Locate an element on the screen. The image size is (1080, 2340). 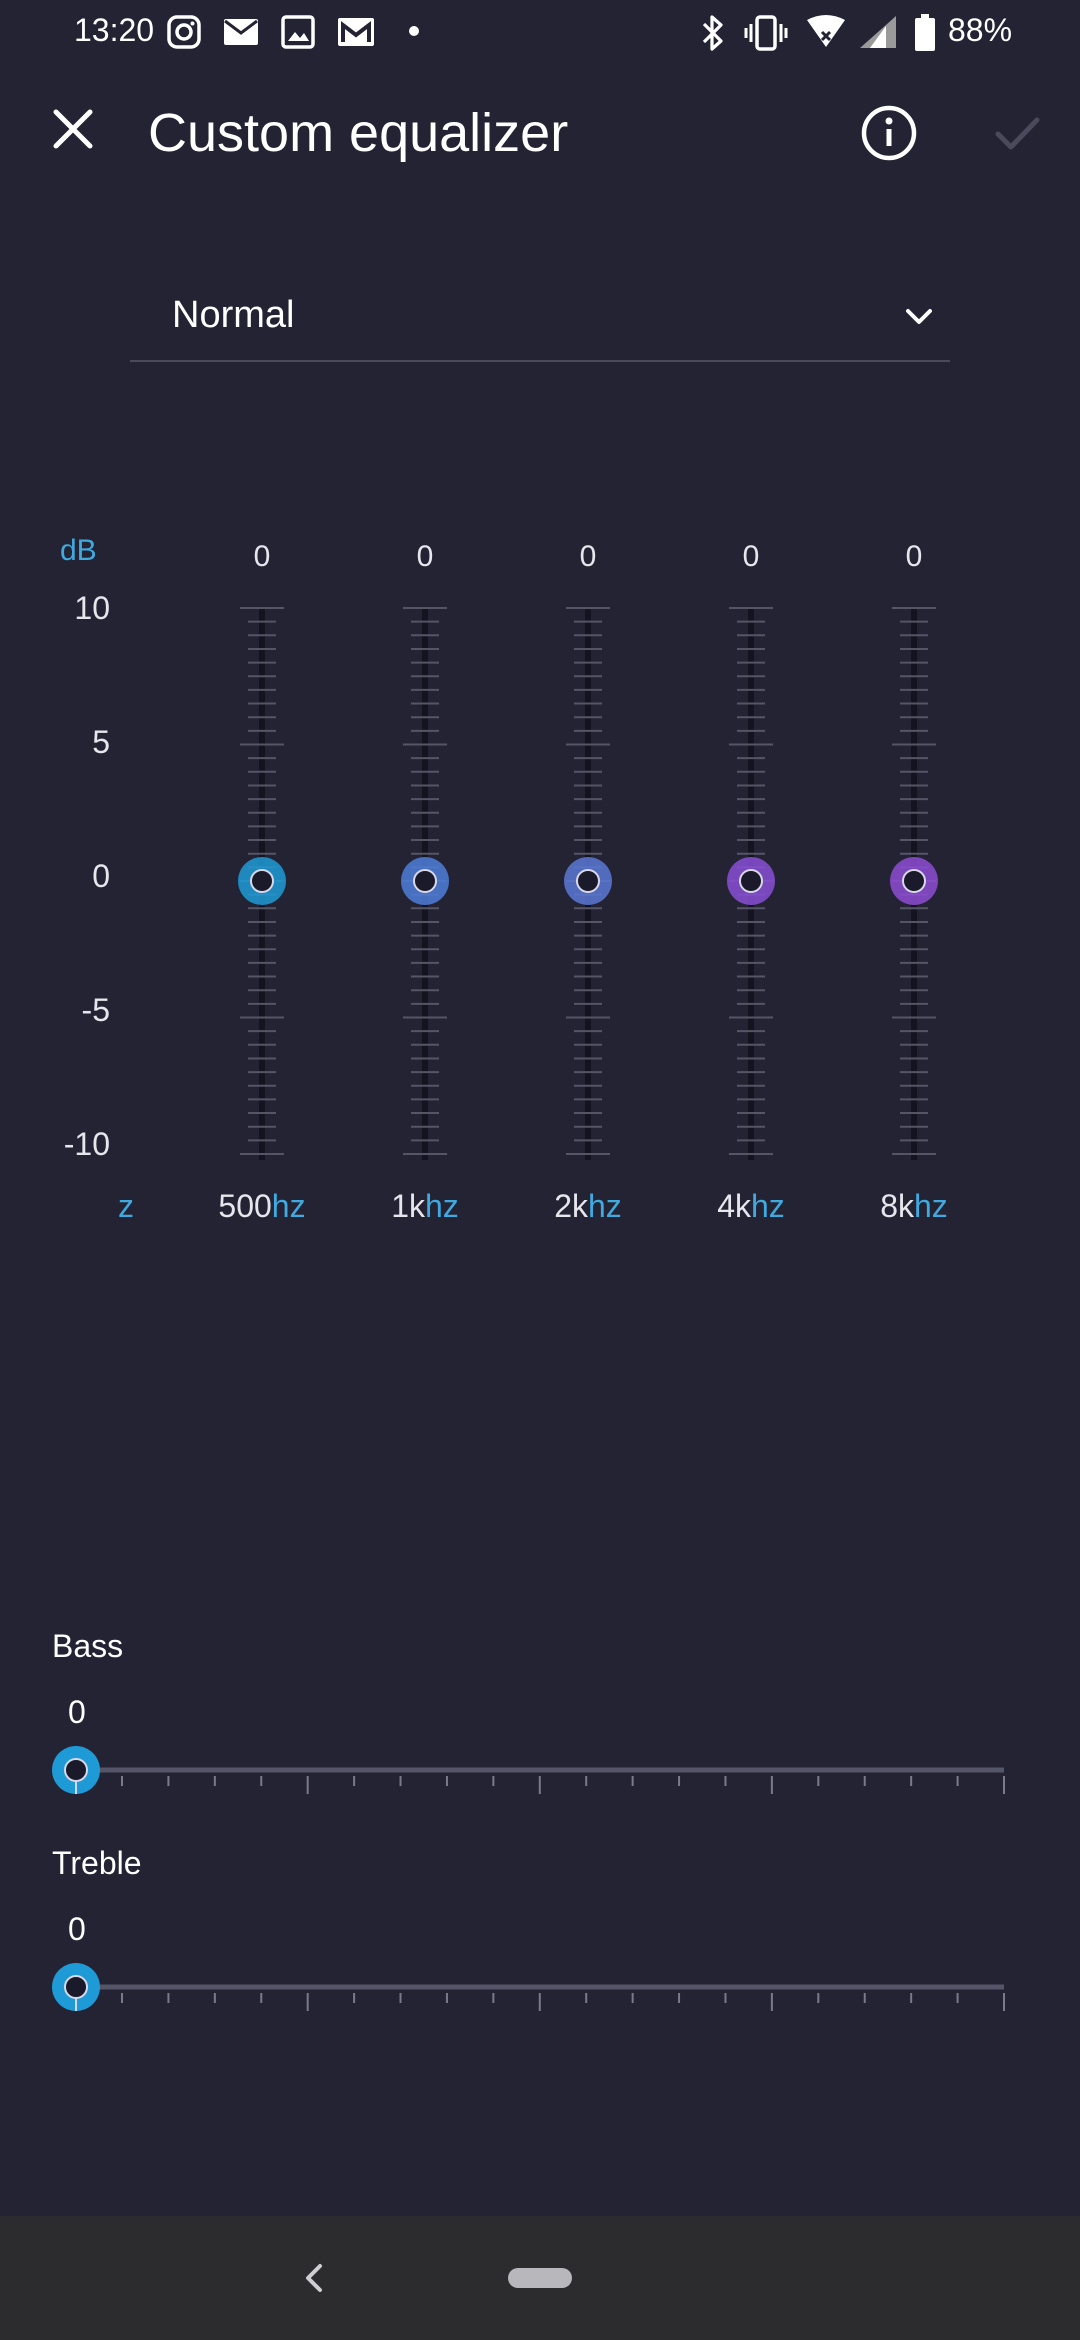
vibrate-icon is located at coordinates (766, 35).